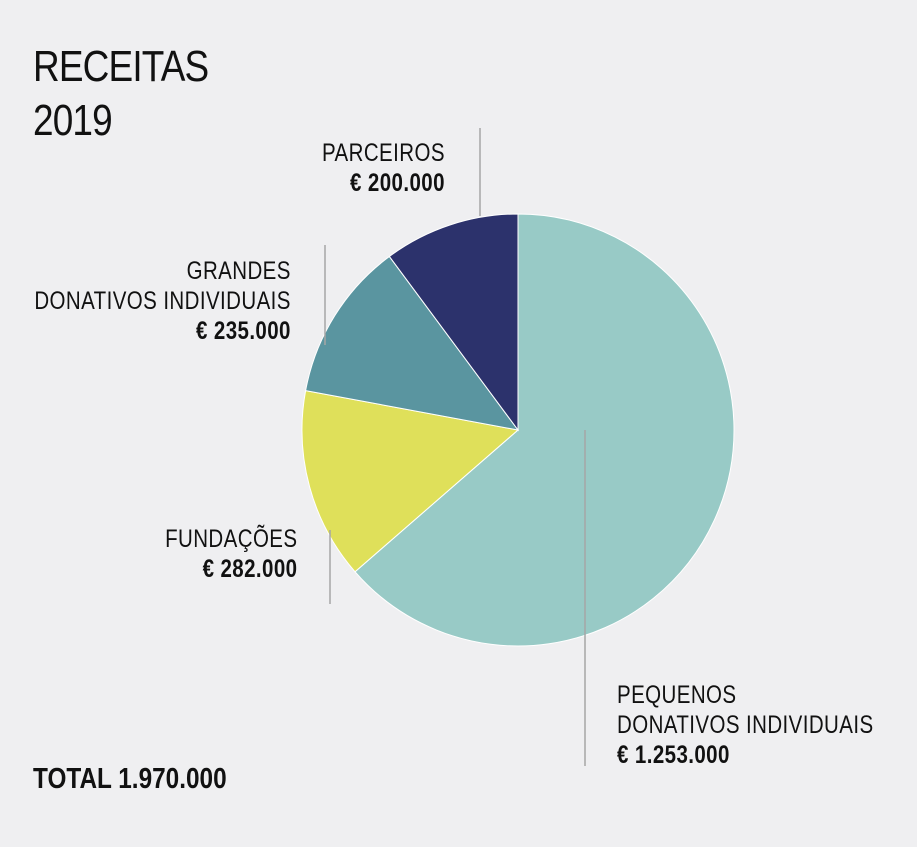 The image size is (917, 847). Describe the element at coordinates (397, 183) in the screenshot. I see `slice-value-parceiros: € 200.000` at that location.